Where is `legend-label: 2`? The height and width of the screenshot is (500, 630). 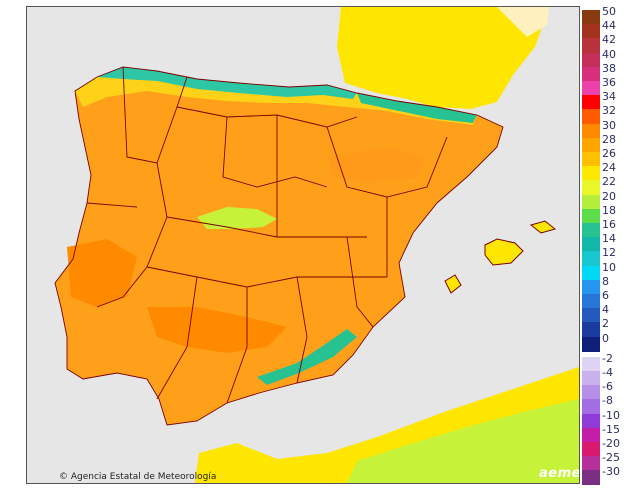 legend-label: 2 is located at coordinates (605, 324).